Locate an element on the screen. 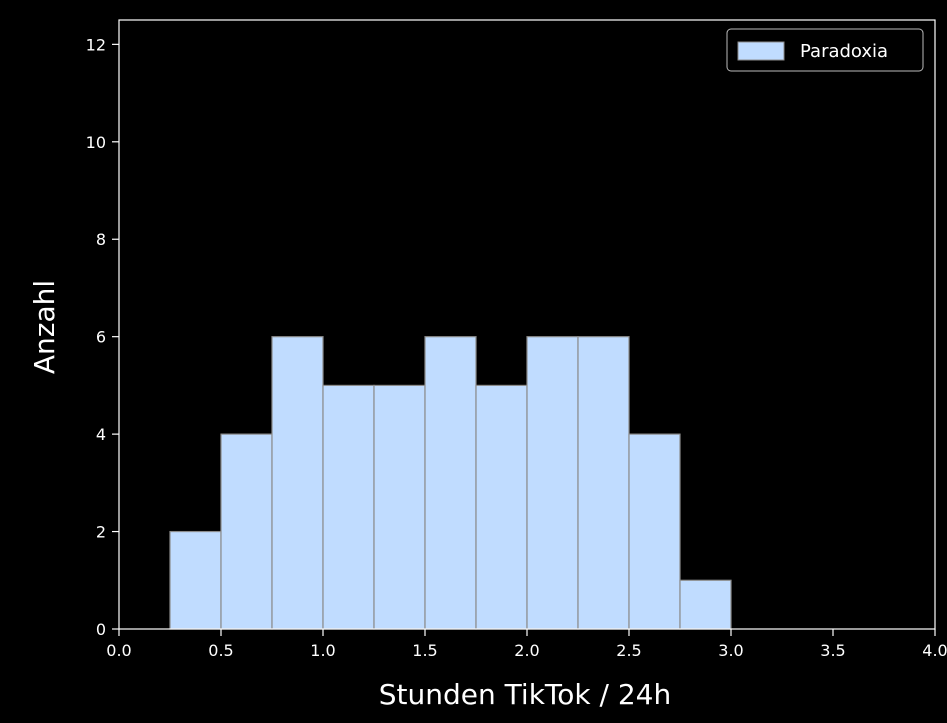  y-axis-ticks: 0 2 4 6 8 10 12 is located at coordinates (102, 337).